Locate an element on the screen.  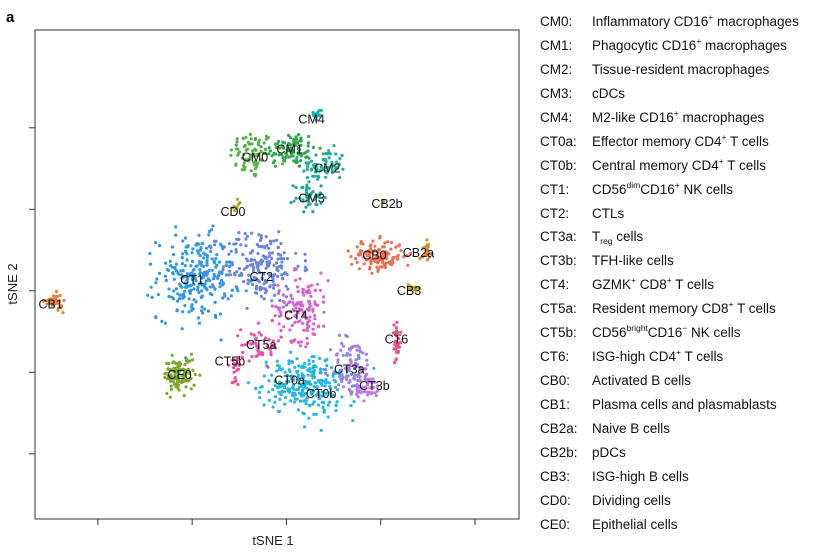
legend-desc-pre: CD56 is located at coordinates (609, 333).